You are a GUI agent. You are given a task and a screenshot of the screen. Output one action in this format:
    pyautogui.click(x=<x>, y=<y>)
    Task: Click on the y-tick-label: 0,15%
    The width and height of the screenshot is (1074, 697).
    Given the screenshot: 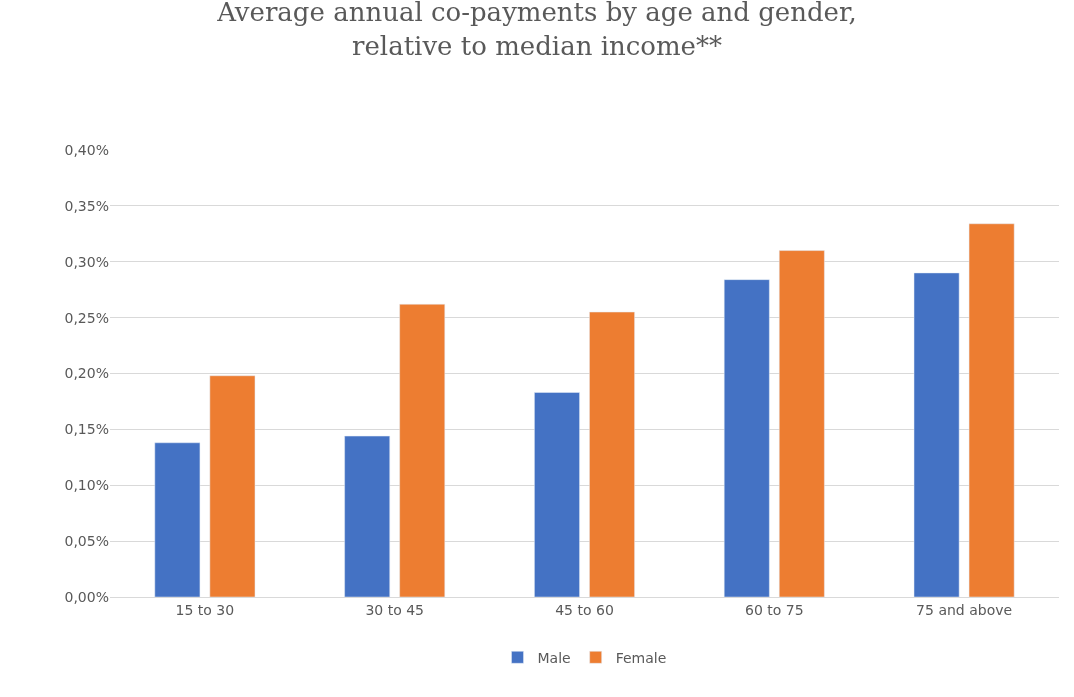 What is the action you would take?
    pyautogui.click(x=86, y=429)
    